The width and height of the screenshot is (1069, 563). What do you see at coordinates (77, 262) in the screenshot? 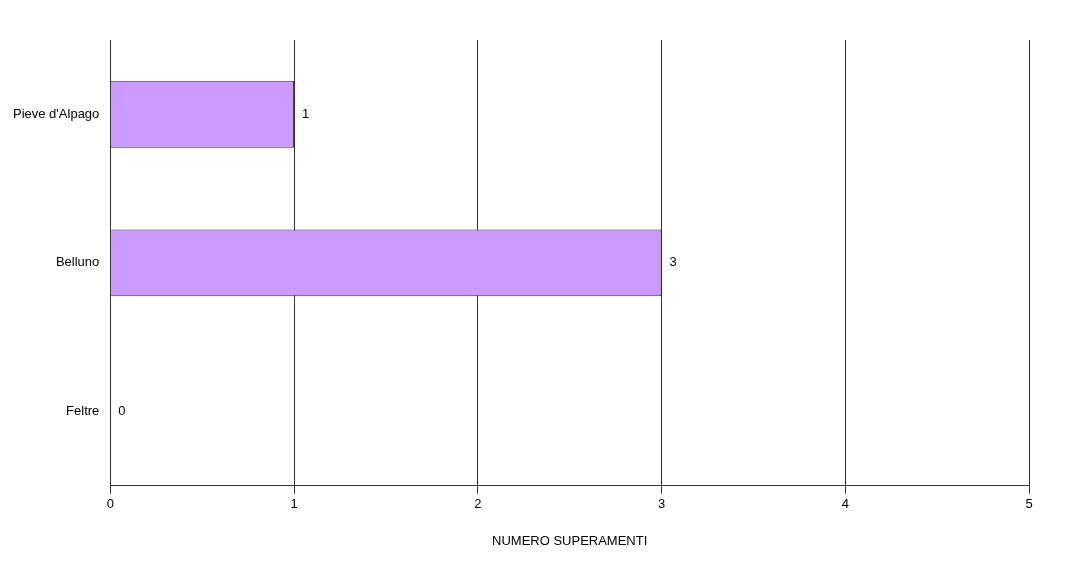
I see `y-tick-label: Belluno` at bounding box center [77, 262].